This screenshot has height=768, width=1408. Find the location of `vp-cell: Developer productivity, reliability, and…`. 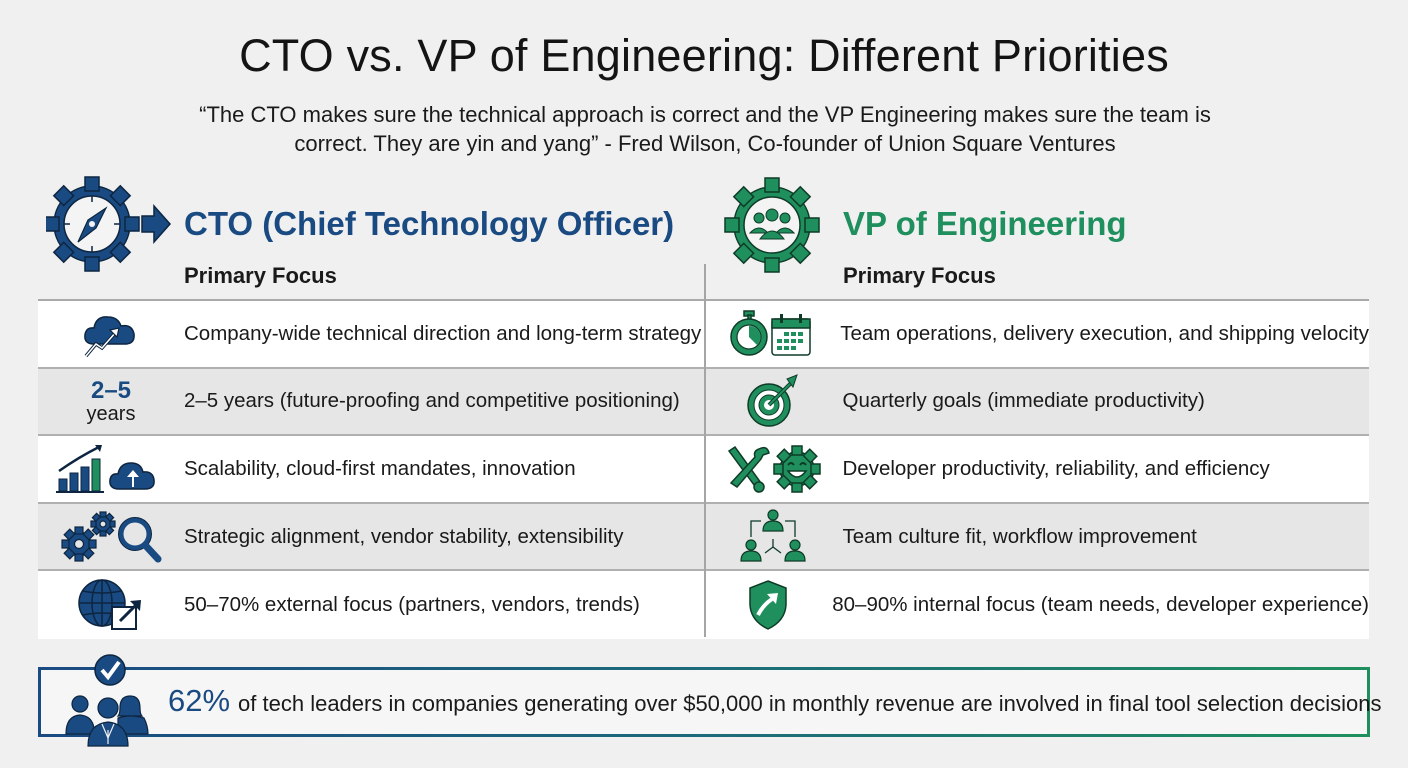

vp-cell: Developer productivity, reliability, and… is located at coordinates (1037, 469).